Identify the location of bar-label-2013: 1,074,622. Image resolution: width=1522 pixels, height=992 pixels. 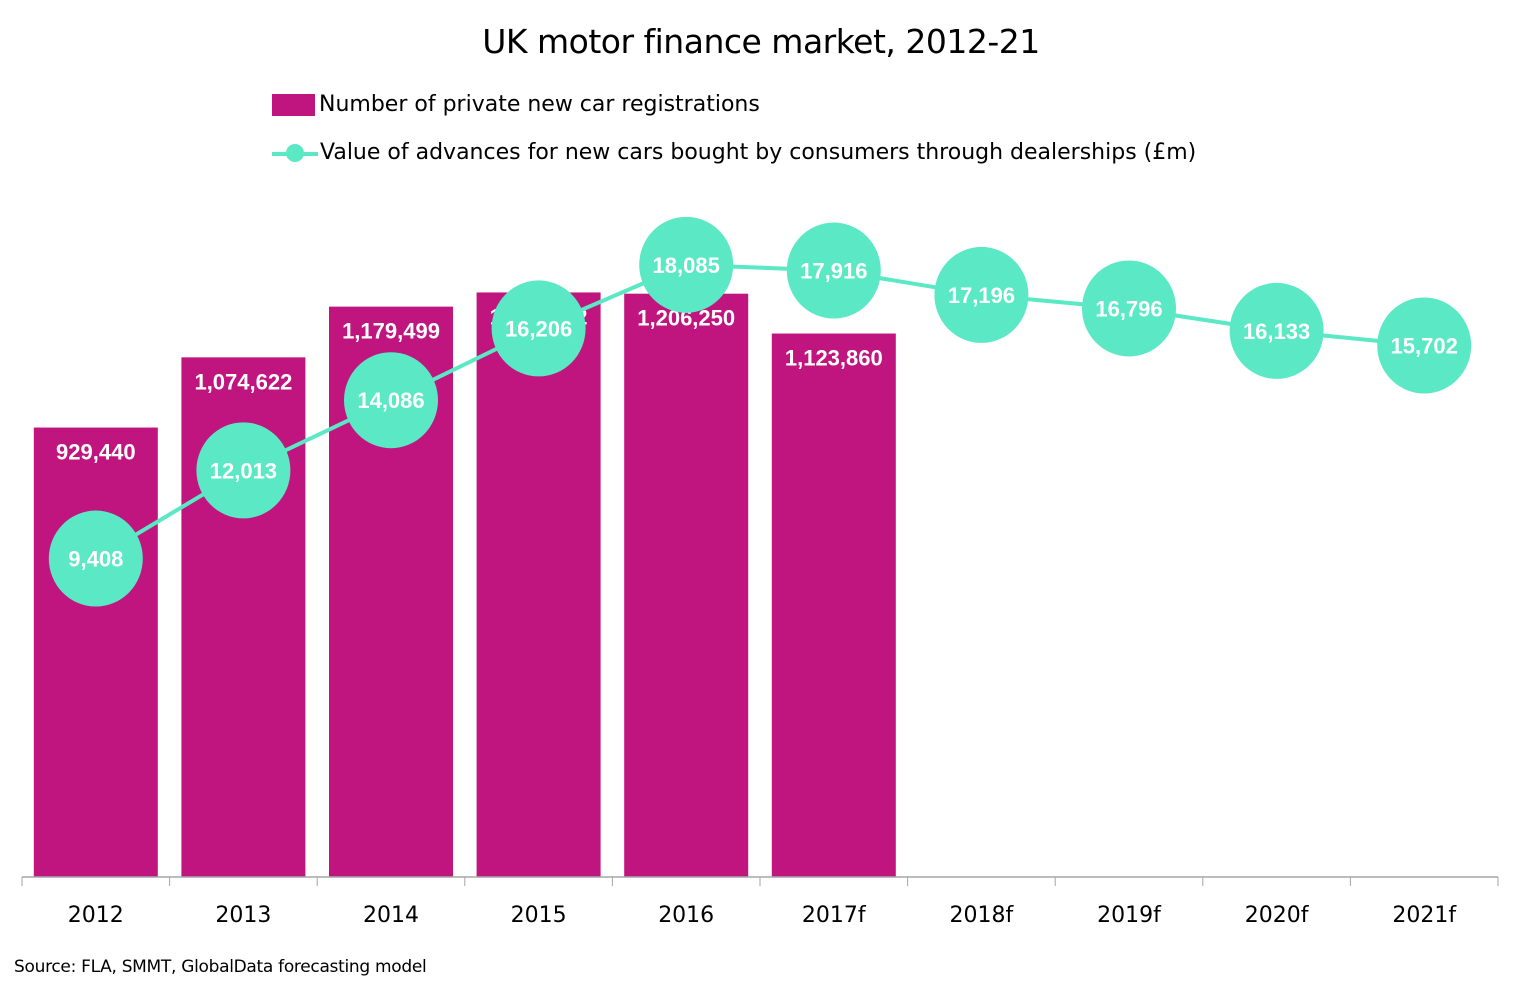
(243, 381).